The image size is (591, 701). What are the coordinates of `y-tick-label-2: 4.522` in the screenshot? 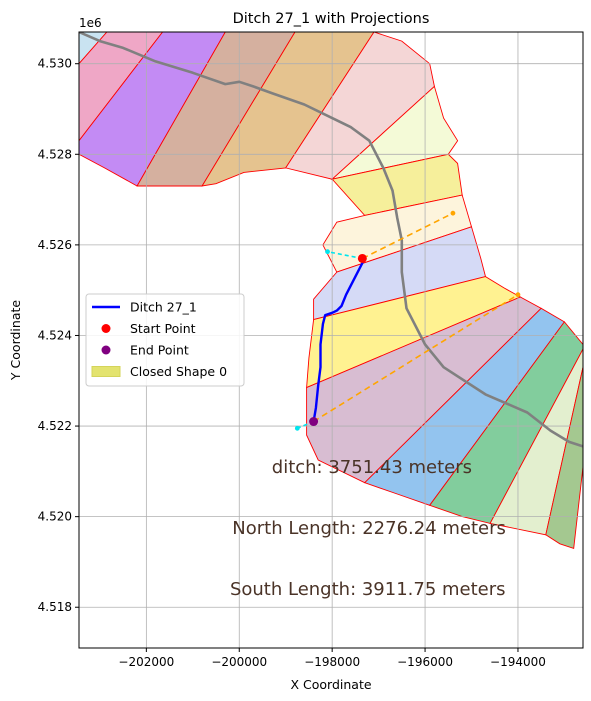 It's located at (55, 426).